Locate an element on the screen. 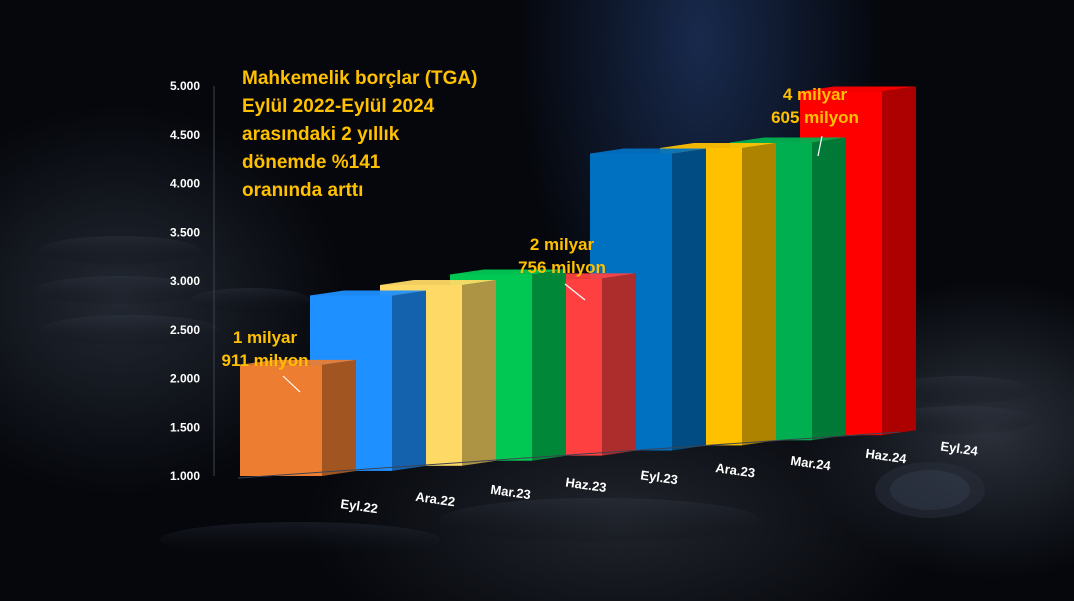  y-tick-label: 2.500 is located at coordinates (185, 330).